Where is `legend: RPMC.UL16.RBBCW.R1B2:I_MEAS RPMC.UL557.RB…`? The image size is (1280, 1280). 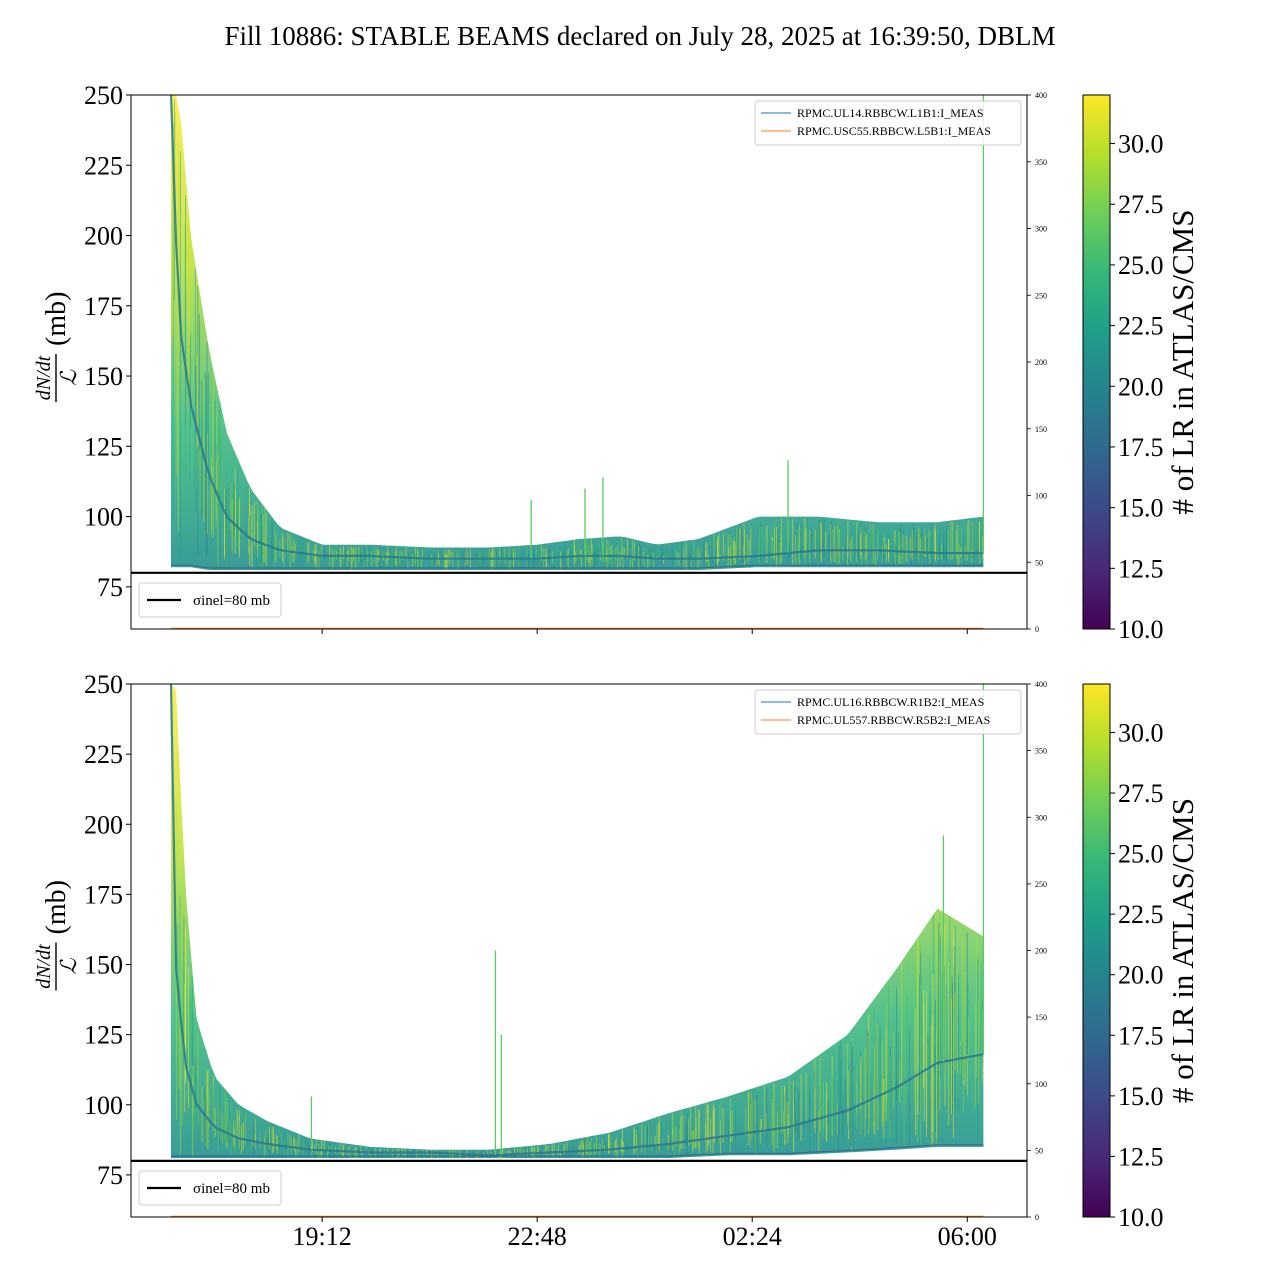
legend: RPMC.UL16.RBBCW.R1B2:I_MEAS RPMC.UL557.RB… is located at coordinates (888, 712).